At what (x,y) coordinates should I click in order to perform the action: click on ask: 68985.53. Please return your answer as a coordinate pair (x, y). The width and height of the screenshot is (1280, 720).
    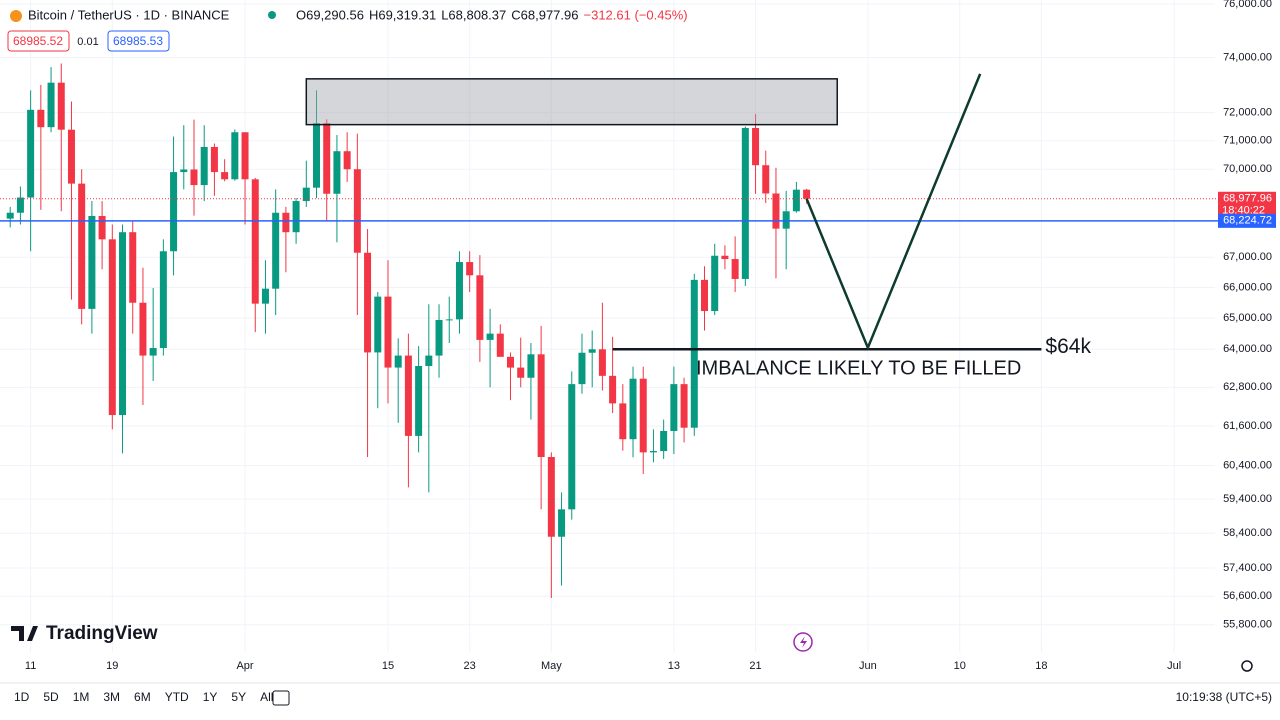
    Looking at the image, I should click on (138, 41).